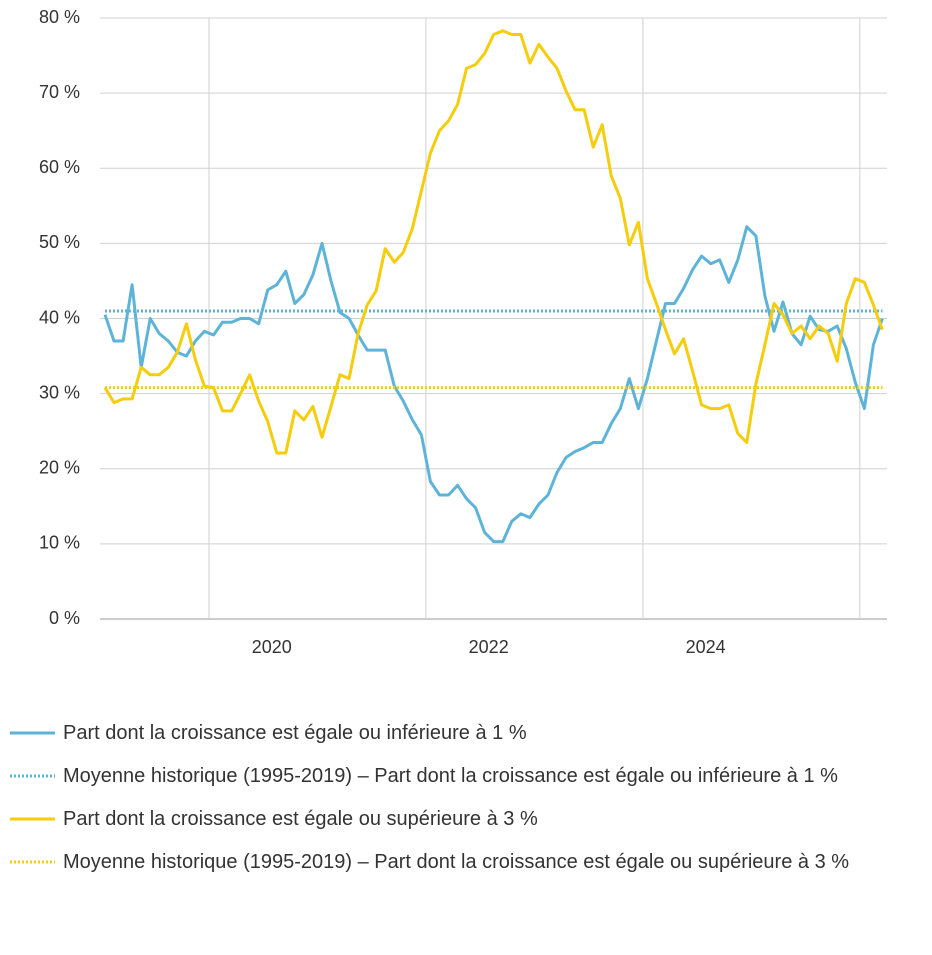  What do you see at coordinates (59, 17) in the screenshot?
I see `y-tick-label: 80 %` at bounding box center [59, 17].